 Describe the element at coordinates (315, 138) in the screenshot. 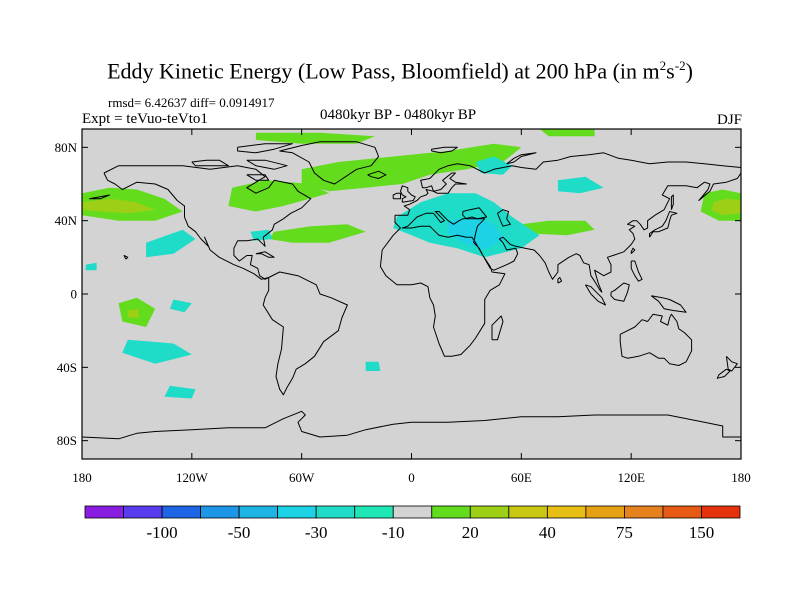

I see `anomaly-region-arctic-top` at that location.